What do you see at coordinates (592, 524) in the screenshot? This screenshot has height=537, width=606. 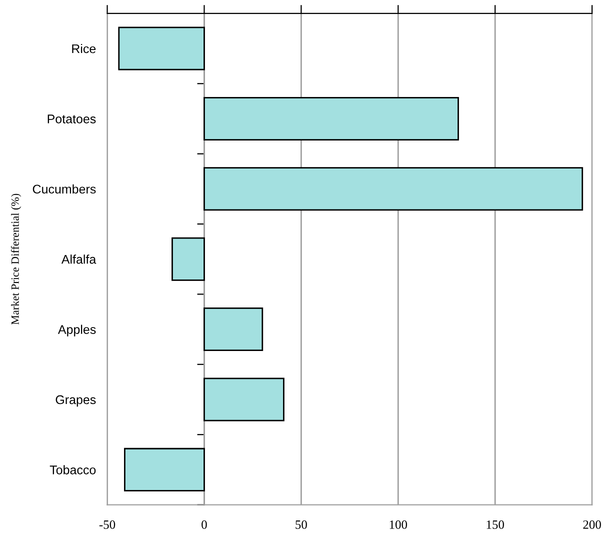 I see `x-tick-label: 200` at bounding box center [592, 524].